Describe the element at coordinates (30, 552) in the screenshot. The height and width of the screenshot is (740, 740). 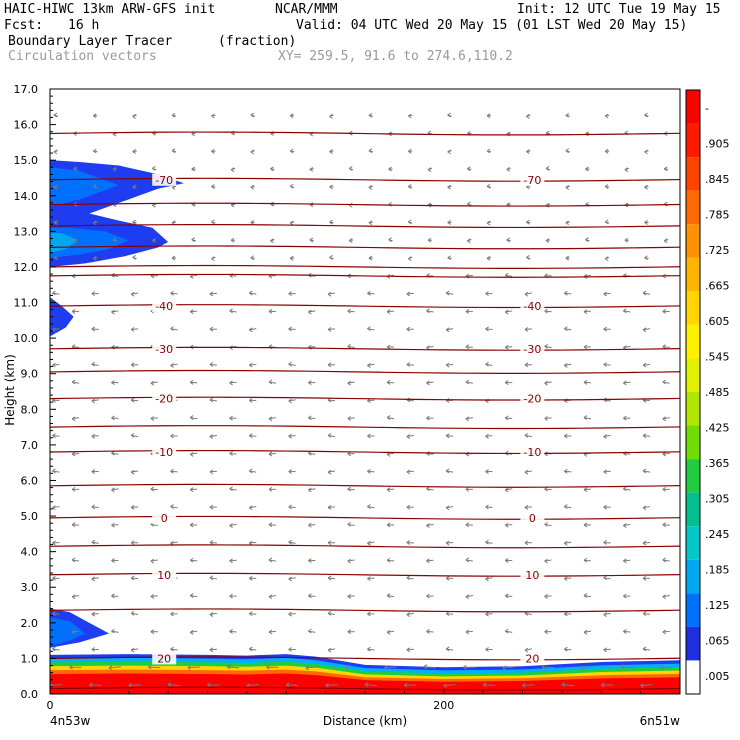
I see `y-tick-label: 4.0` at that location.